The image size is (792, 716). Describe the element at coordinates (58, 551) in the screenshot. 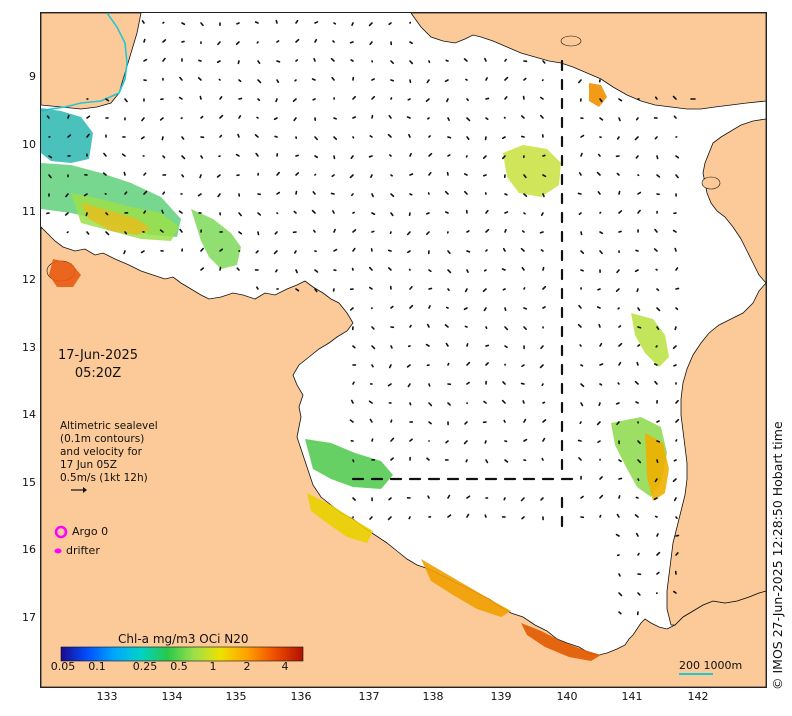

I see `drifter-marker` at that location.